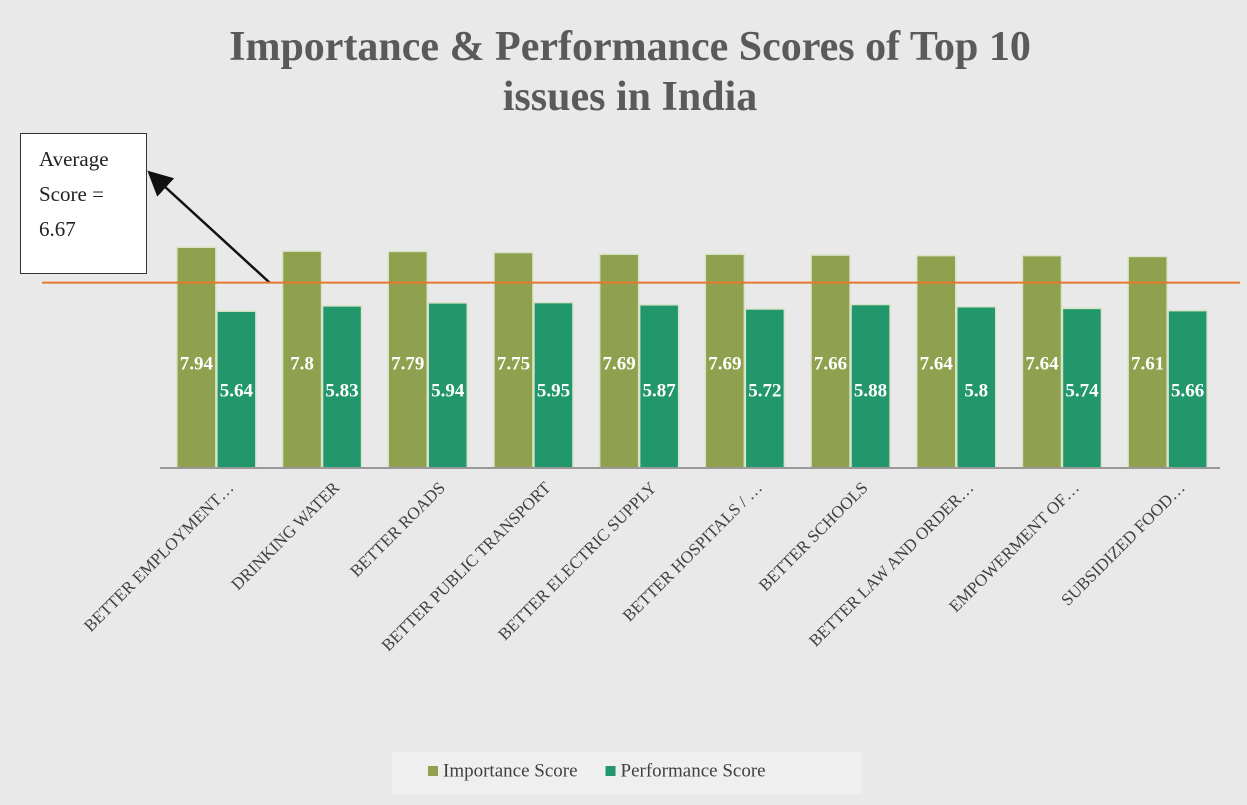  What do you see at coordinates (302, 363) in the screenshot?
I see `data-label: 7.8` at bounding box center [302, 363].